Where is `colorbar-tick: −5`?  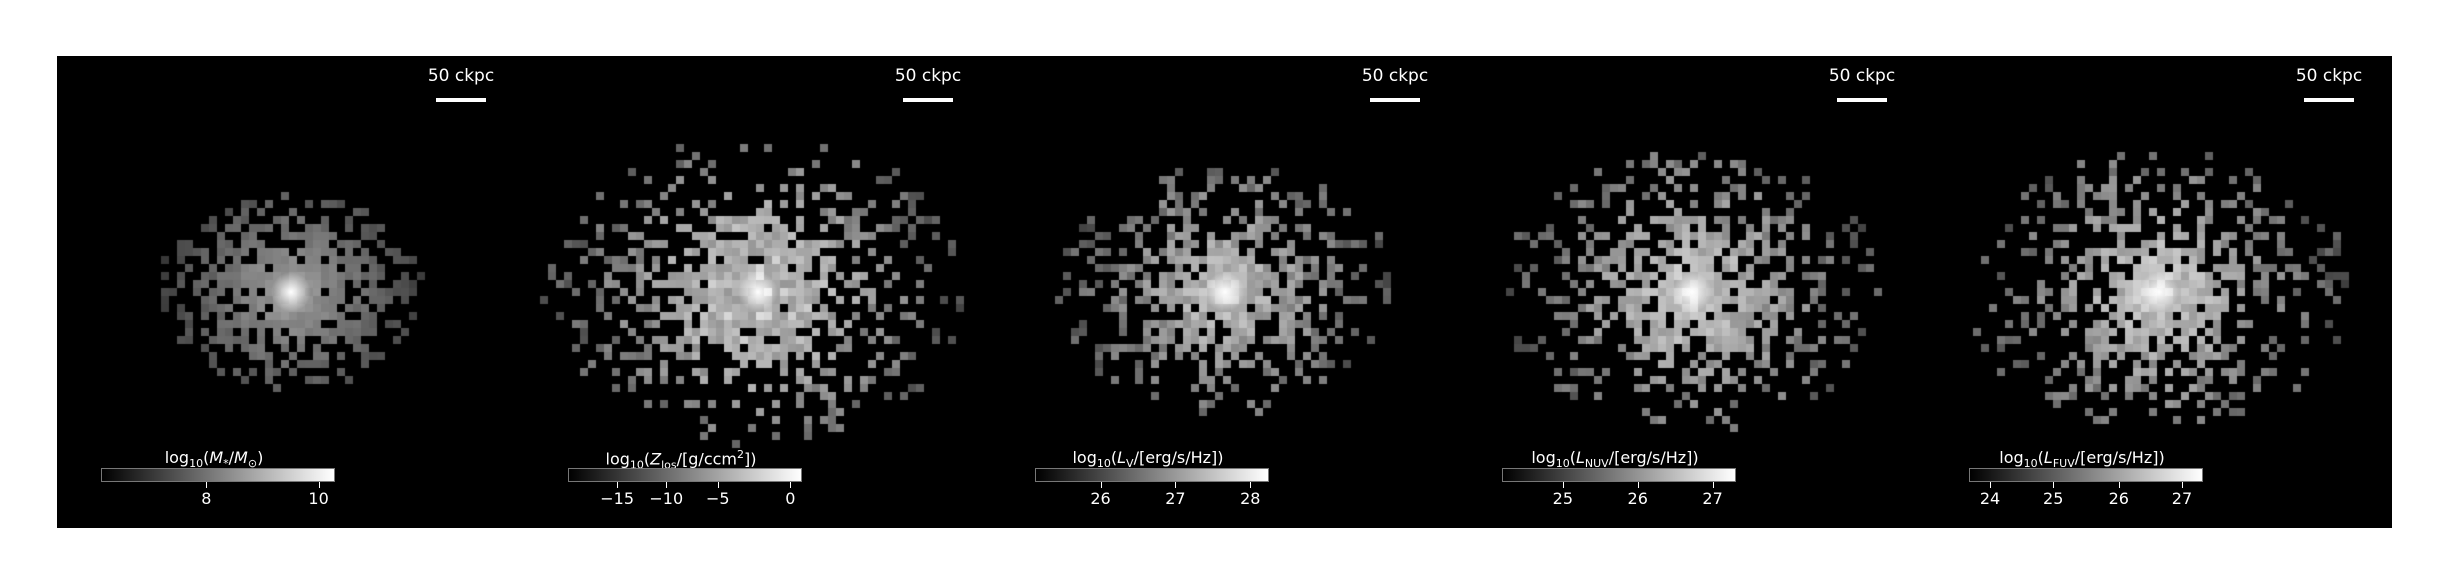
colorbar-tick: −5 is located at coordinates (718, 495).